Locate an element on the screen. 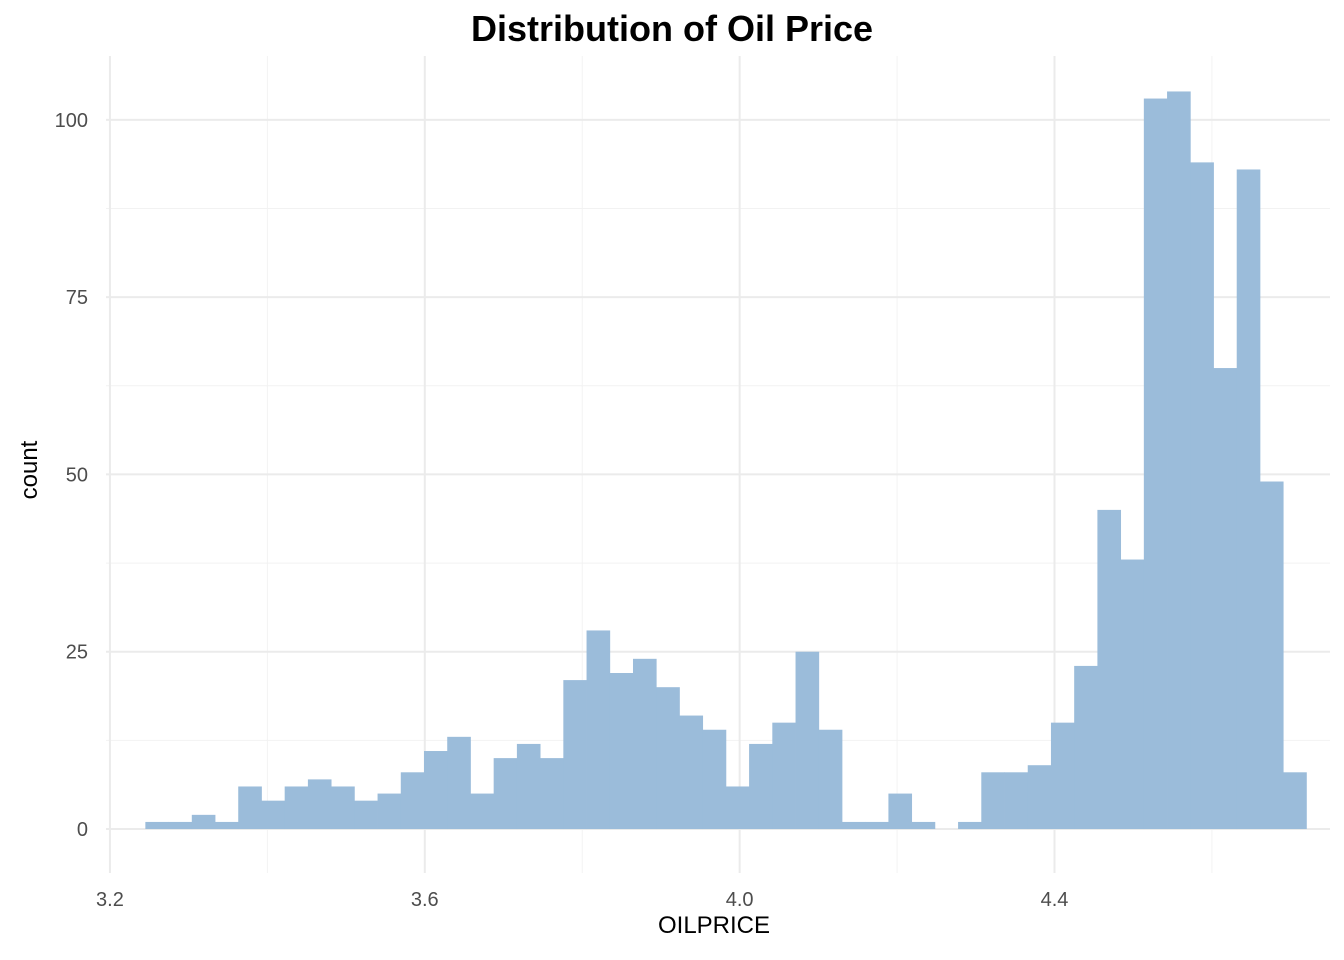 The height and width of the screenshot is (960, 1344). x-axis-label: OILPRICE is located at coordinates (714, 925).